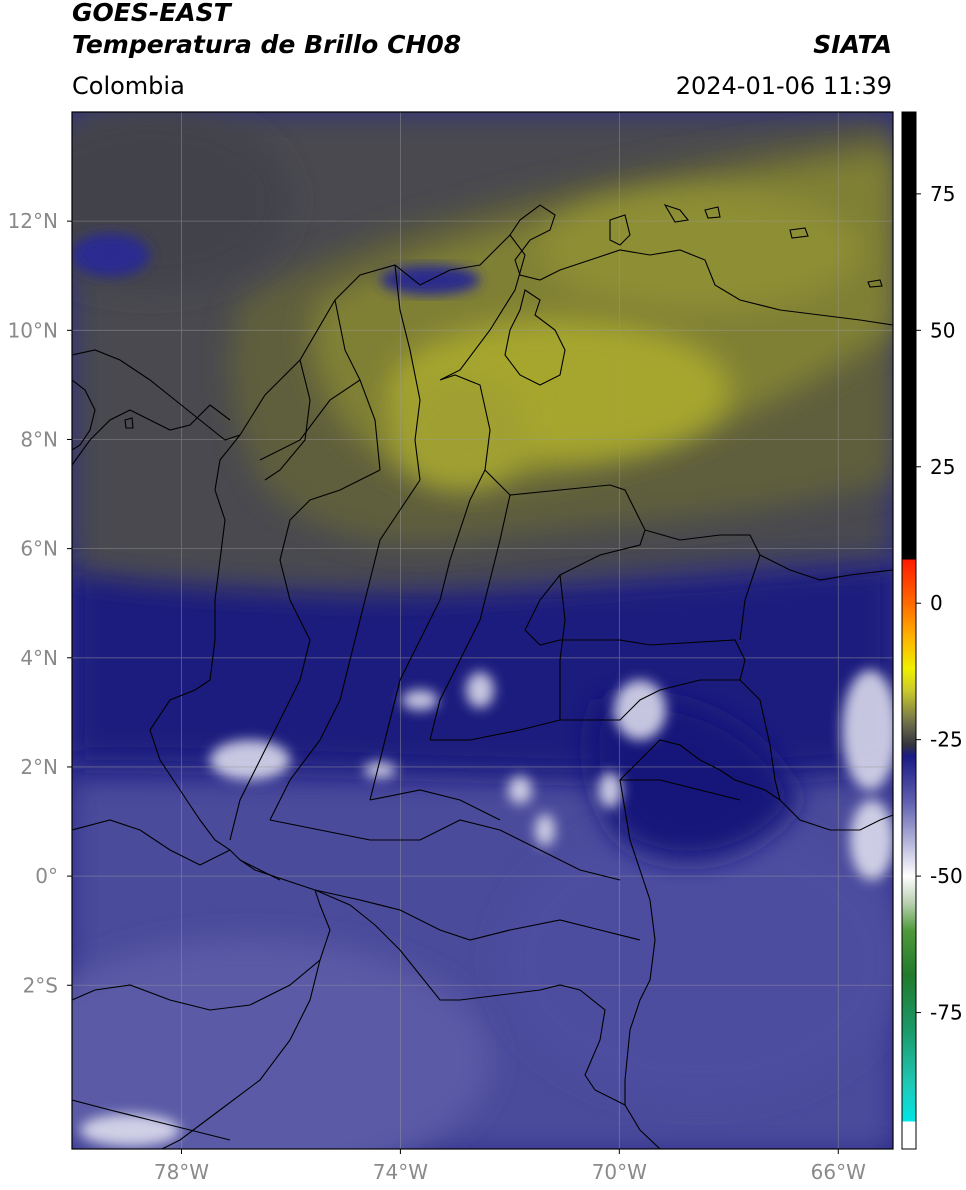 The width and height of the screenshot is (966, 1190). Describe the element at coordinates (128, 86) in the screenshot. I see `region-label: Colombia` at that location.